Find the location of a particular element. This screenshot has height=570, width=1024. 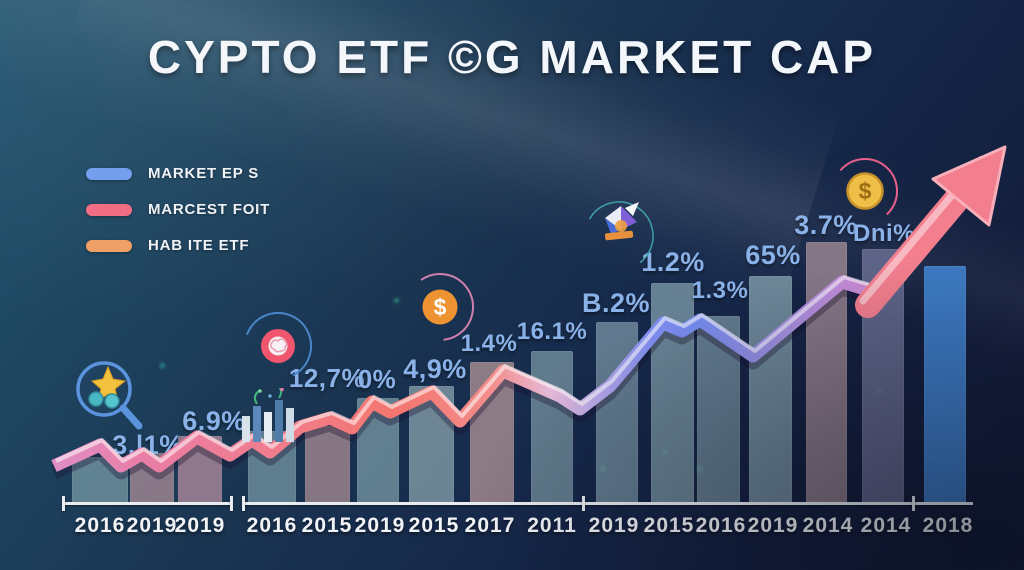

value-label: B.2% is located at coordinates (616, 303).